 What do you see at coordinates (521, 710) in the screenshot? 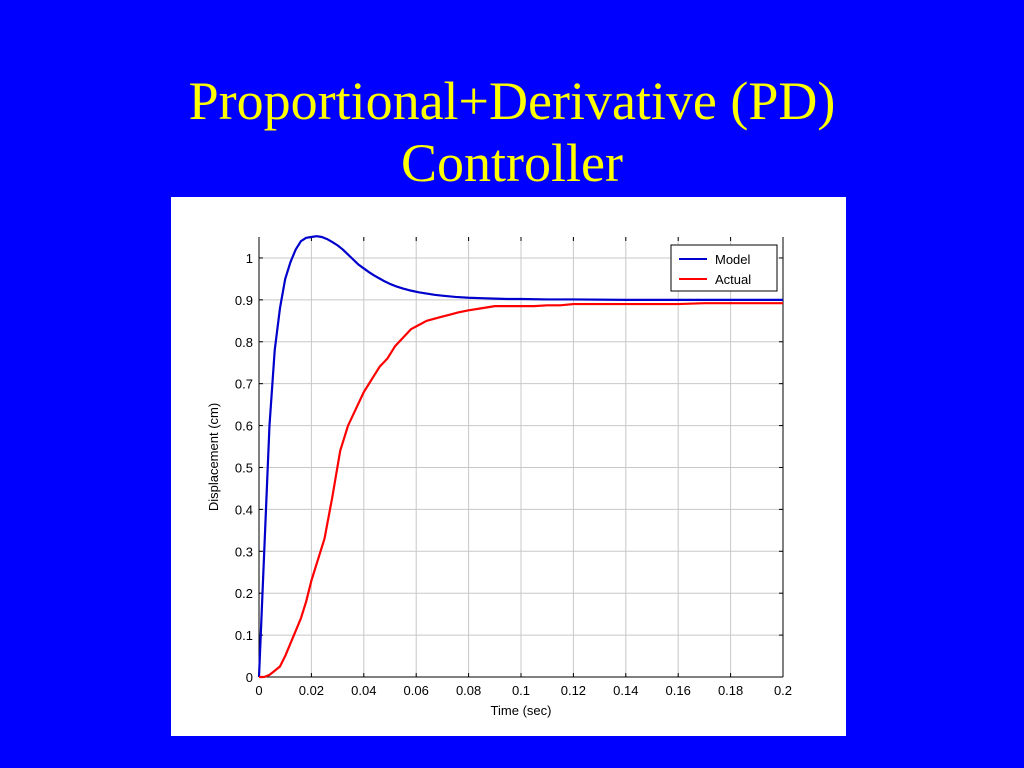
I see `x-axis-label: Time (sec)` at bounding box center [521, 710].